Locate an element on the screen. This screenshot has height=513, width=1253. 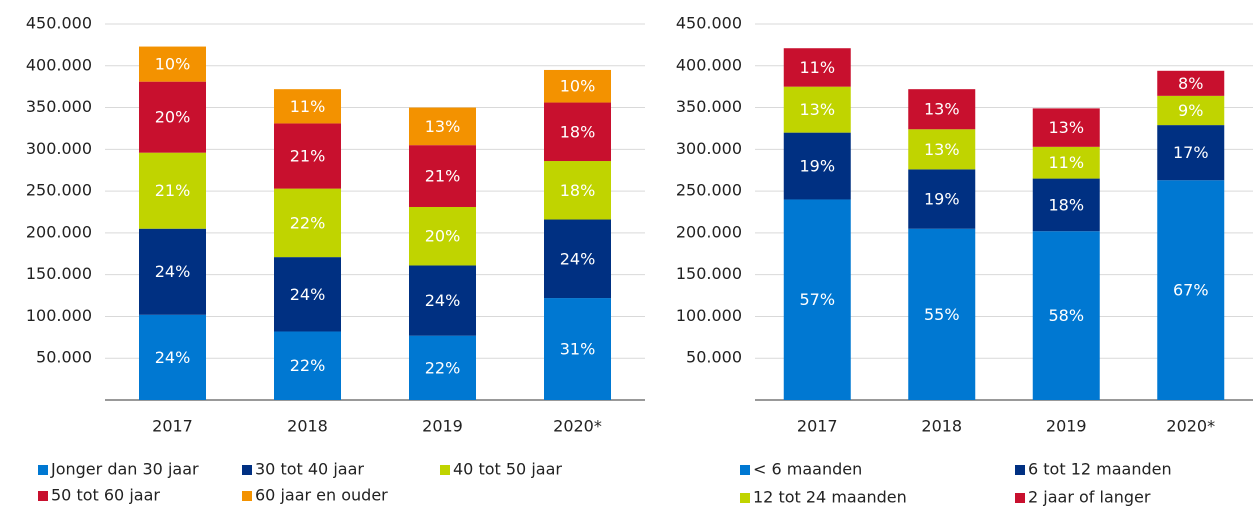
value-label: 8% is located at coordinates (1190, 83).